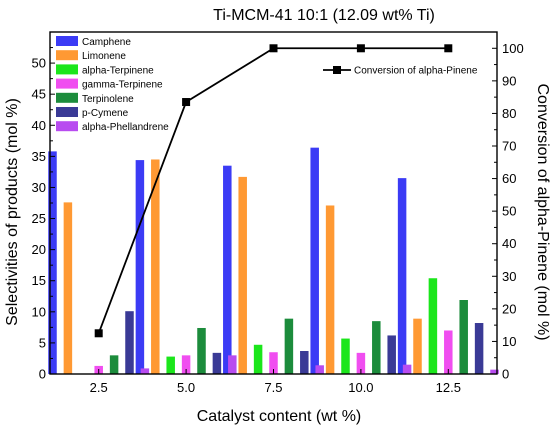 The image size is (550, 437). I want to click on chart-title: Ti-MCM-41 10:1 (12.09 wt% Ti), so click(324, 15).